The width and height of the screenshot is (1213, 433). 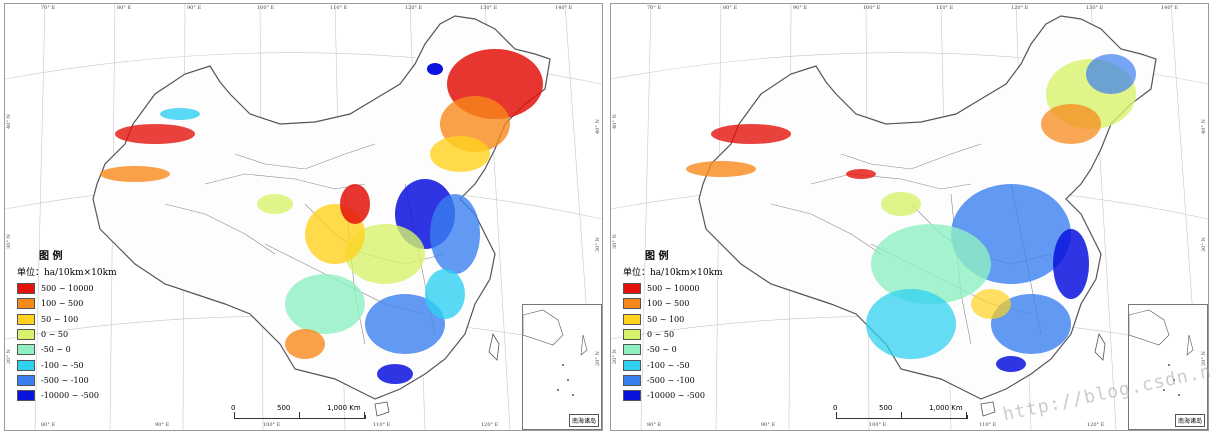 I want to click on legend-unit: 单位：ha/10km×10km, so click(x=67, y=273).